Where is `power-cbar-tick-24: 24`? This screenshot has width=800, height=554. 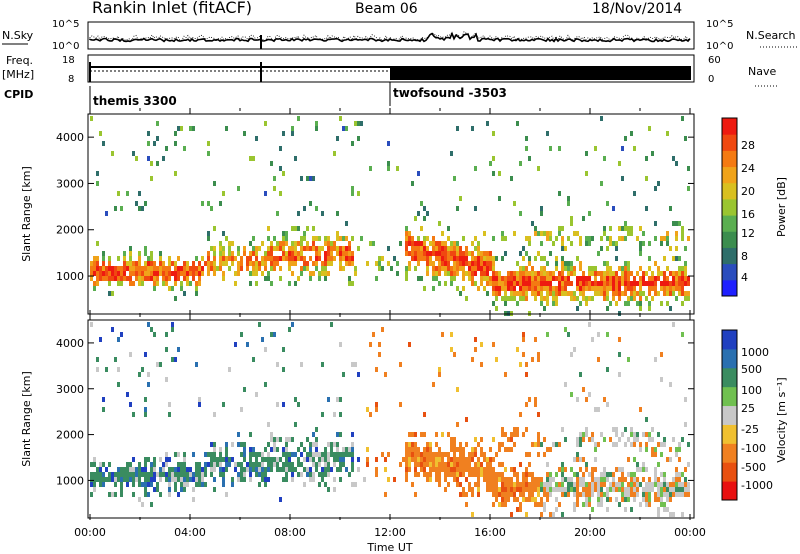
power-cbar-tick-24: 24 is located at coordinates (748, 168).